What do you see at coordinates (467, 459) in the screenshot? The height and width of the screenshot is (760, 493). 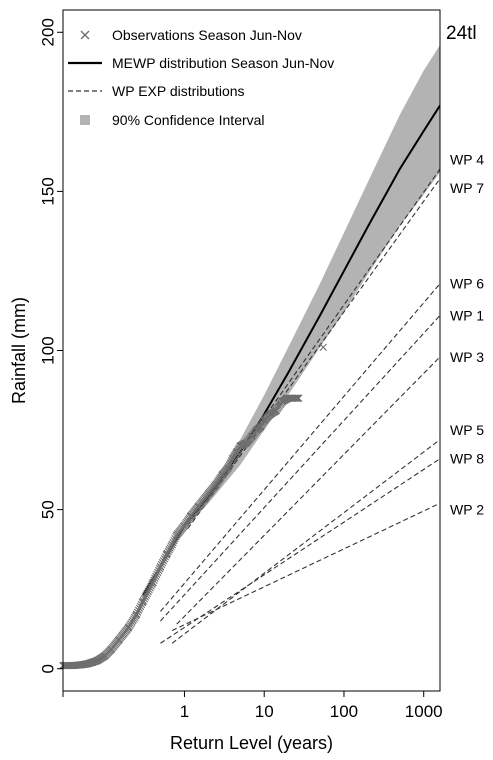 I see `wp-label: WP 8` at bounding box center [467, 459].